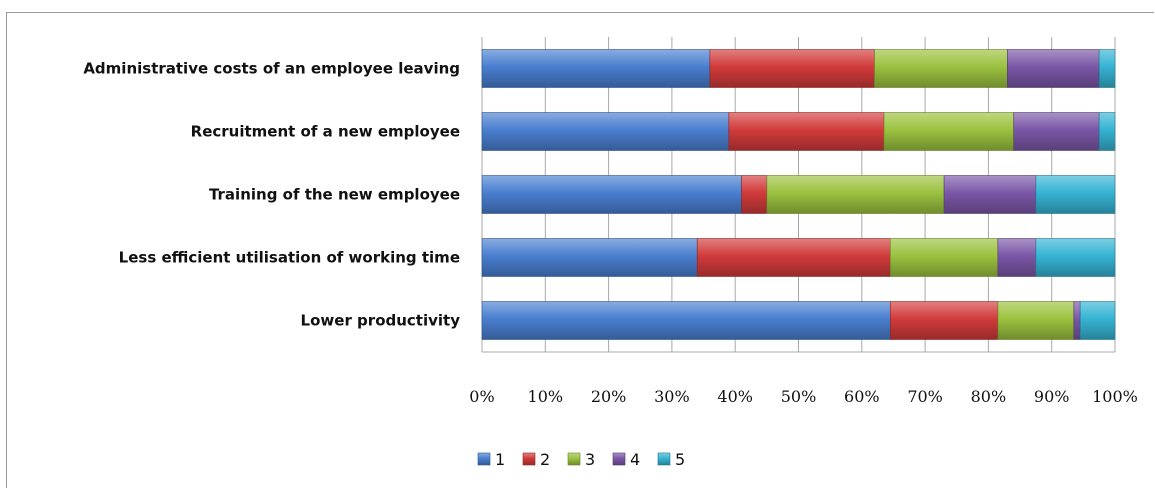  Describe the element at coordinates (989, 396) in the screenshot. I see `x-tick-label: 80%` at that location.